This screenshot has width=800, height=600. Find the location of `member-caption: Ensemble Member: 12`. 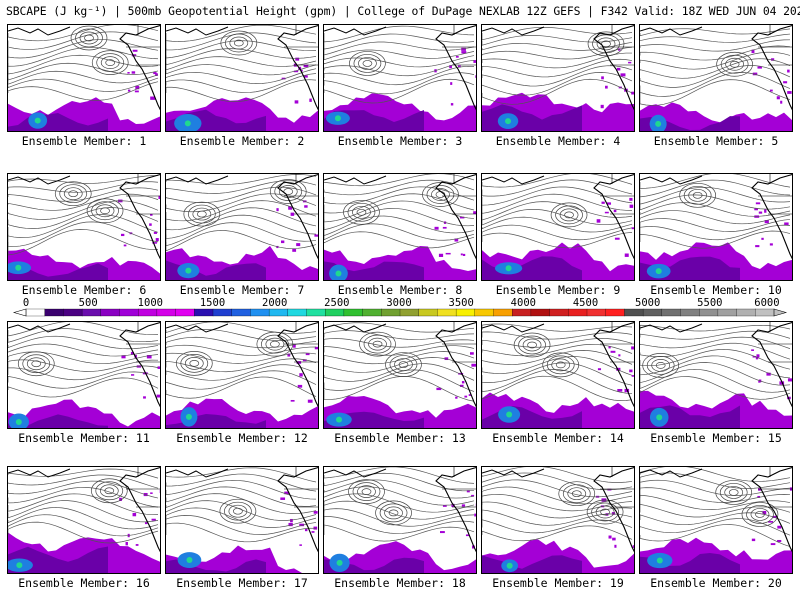

member-caption: Ensemble Member: 12 is located at coordinates (242, 438).